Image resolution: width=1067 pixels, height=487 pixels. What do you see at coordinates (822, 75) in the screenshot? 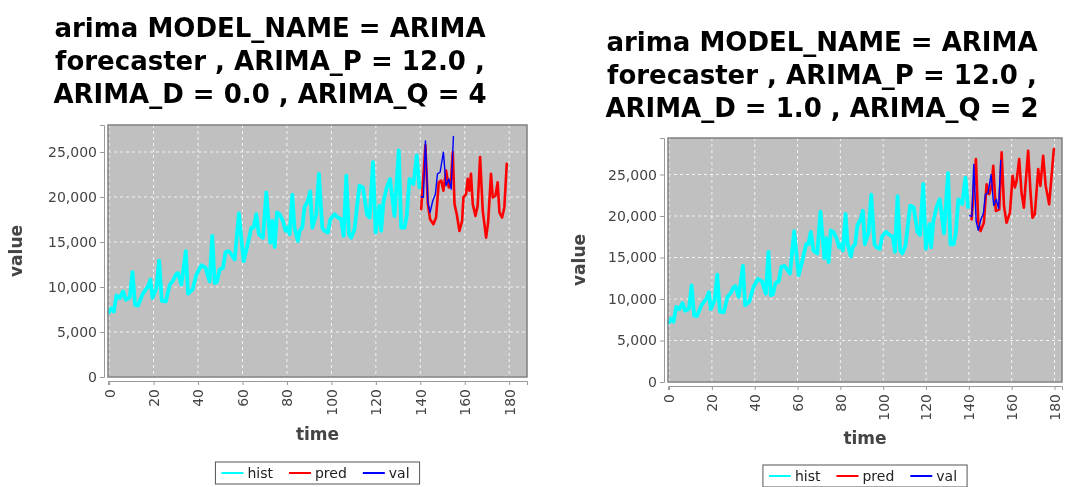
I see `chart-title: arima MODEL_NAME = ARIMA forecaster , ARIMA_P = 12.0 , ARIMA_D = 1.0 , ARIMA_Q = 2` at bounding box center [822, 75].